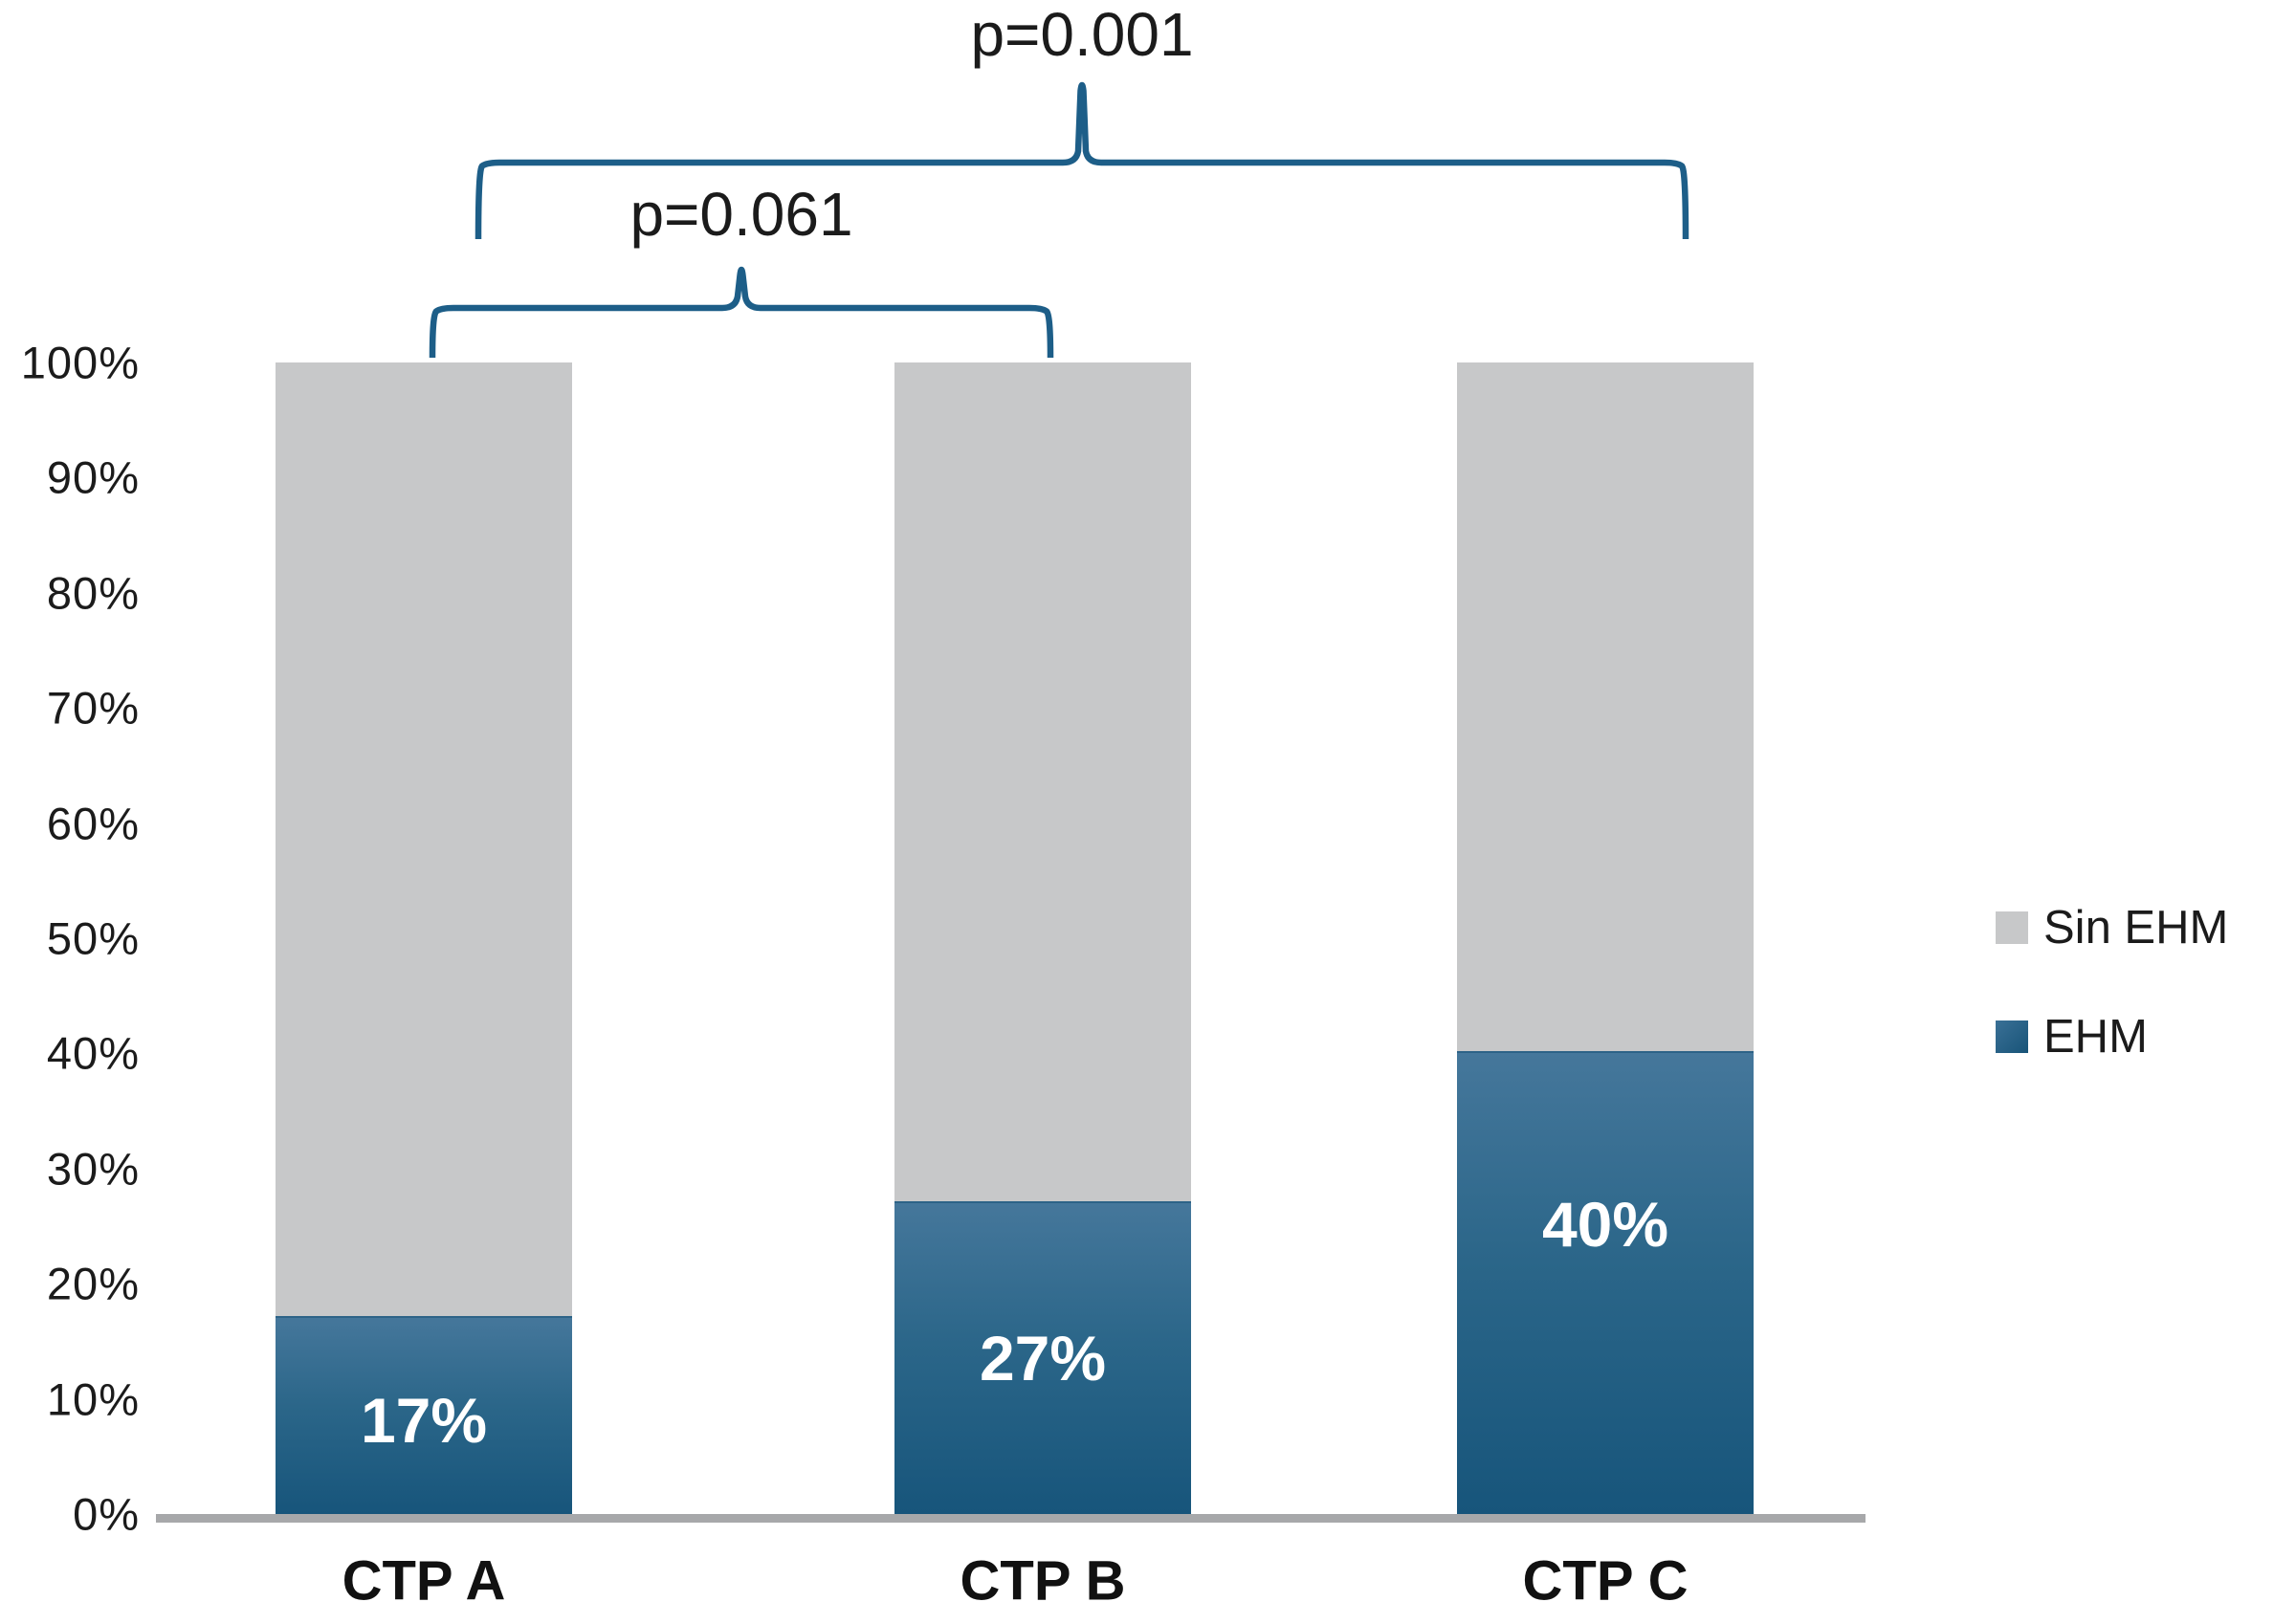 This screenshot has width=2274, height=1624. Describe the element at coordinates (2012, 927) in the screenshot. I see `legend-swatch-sin-ehm` at that location.